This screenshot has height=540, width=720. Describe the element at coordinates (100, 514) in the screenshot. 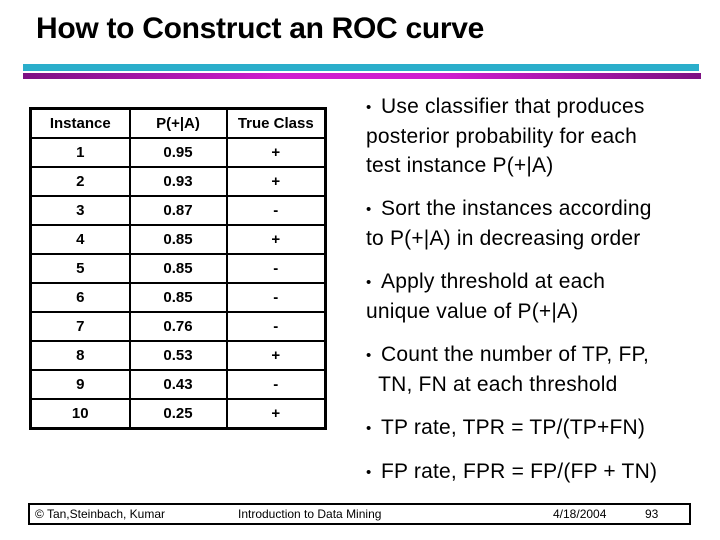

I see `footer-copyright: © Tan,Steinbach, Kumar` at that location.